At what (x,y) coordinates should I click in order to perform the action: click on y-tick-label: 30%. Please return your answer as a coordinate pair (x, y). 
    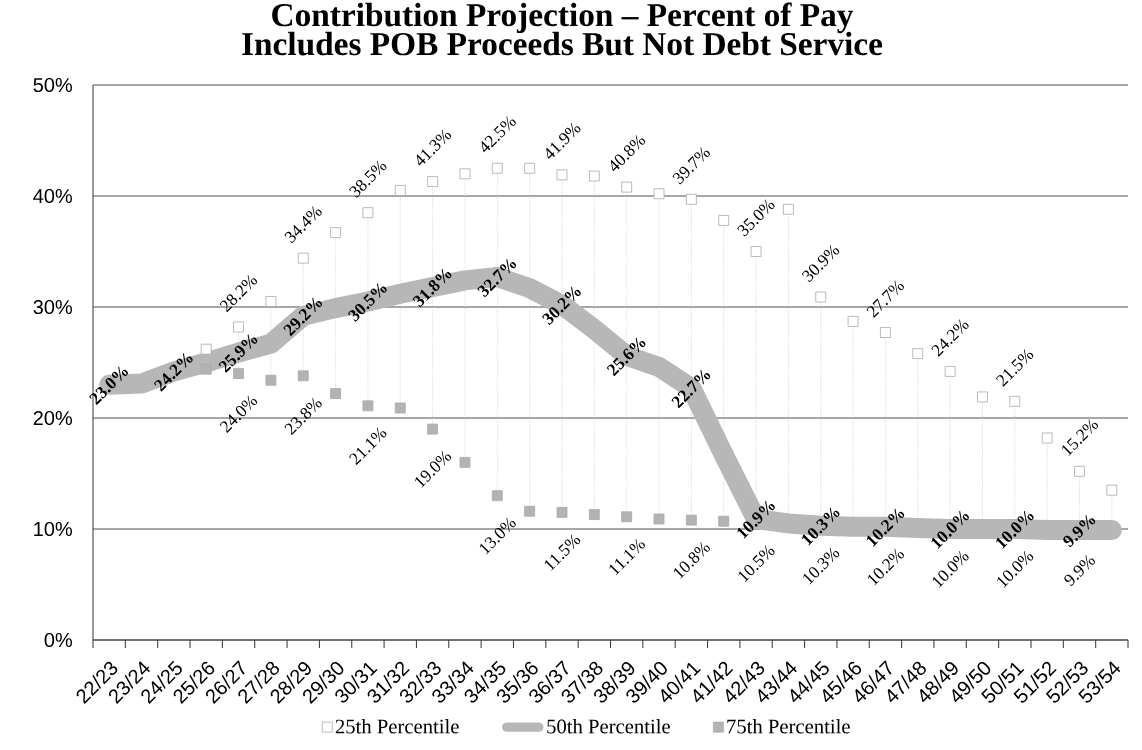
    Looking at the image, I should click on (53, 307).